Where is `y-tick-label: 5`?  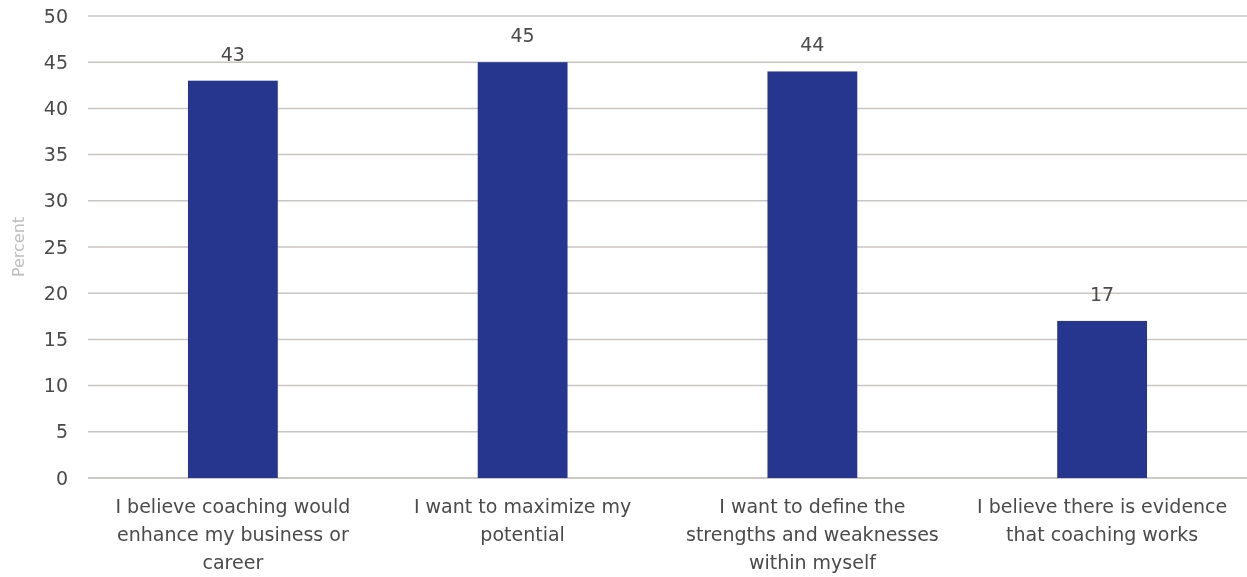
y-tick-label: 5 is located at coordinates (61, 431).